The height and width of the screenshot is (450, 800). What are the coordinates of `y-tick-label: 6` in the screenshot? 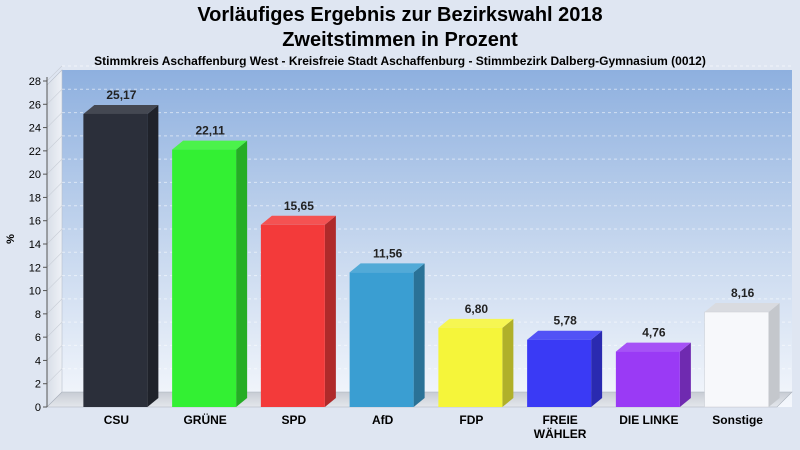 It's located at (38, 338).